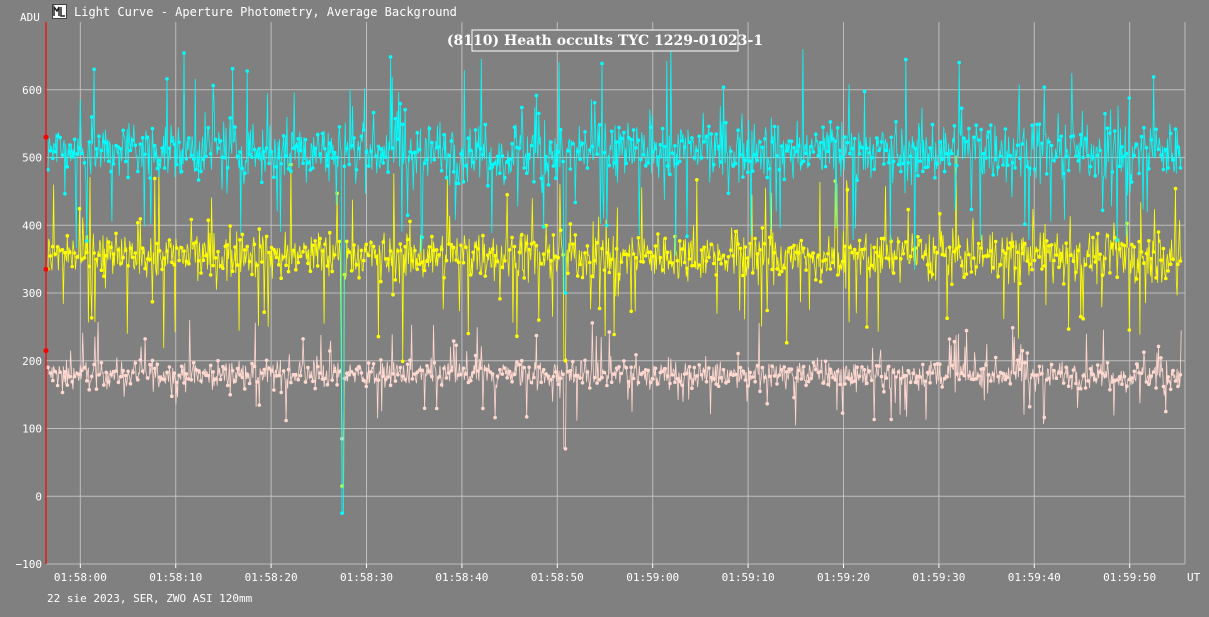 The height and width of the screenshot is (617, 1209). What do you see at coordinates (46, 351) in the screenshot?
I see `cursor-marker` at bounding box center [46, 351].